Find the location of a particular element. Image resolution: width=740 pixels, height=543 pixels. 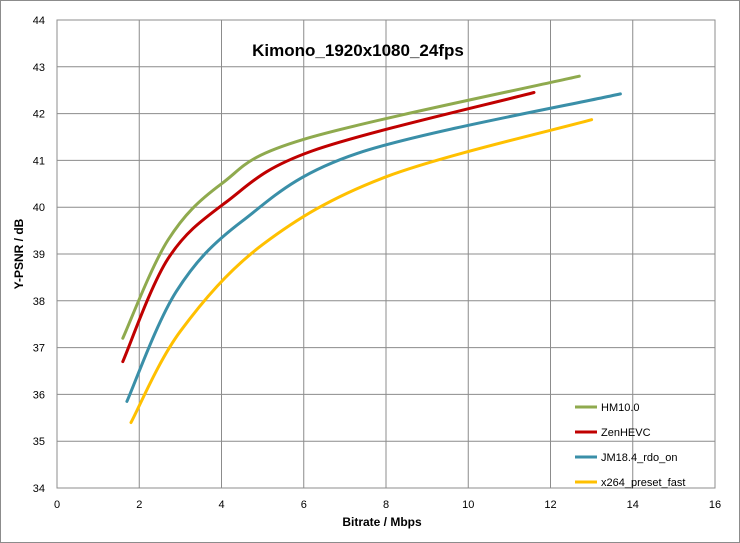

x-axis-title: Bitrate / Mbps is located at coordinates (382, 522).